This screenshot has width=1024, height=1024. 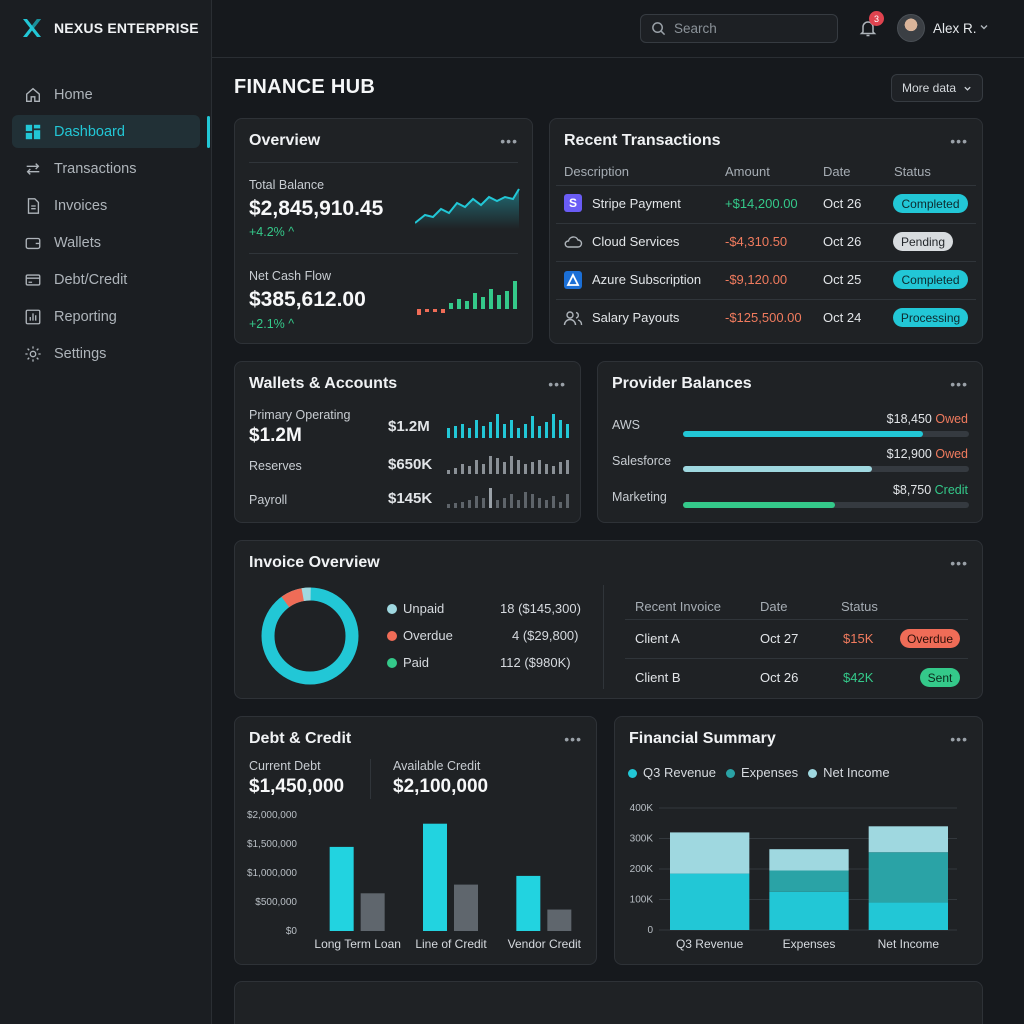 What do you see at coordinates (756, 241) in the screenshot?
I see `transaction-amount: -$4,310.50` at bounding box center [756, 241].